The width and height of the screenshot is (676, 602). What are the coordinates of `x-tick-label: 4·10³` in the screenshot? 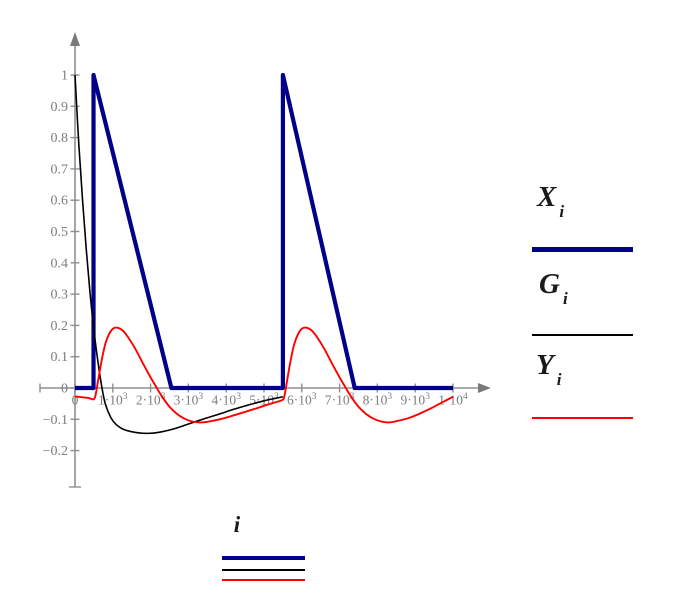 It's located at (226, 400).